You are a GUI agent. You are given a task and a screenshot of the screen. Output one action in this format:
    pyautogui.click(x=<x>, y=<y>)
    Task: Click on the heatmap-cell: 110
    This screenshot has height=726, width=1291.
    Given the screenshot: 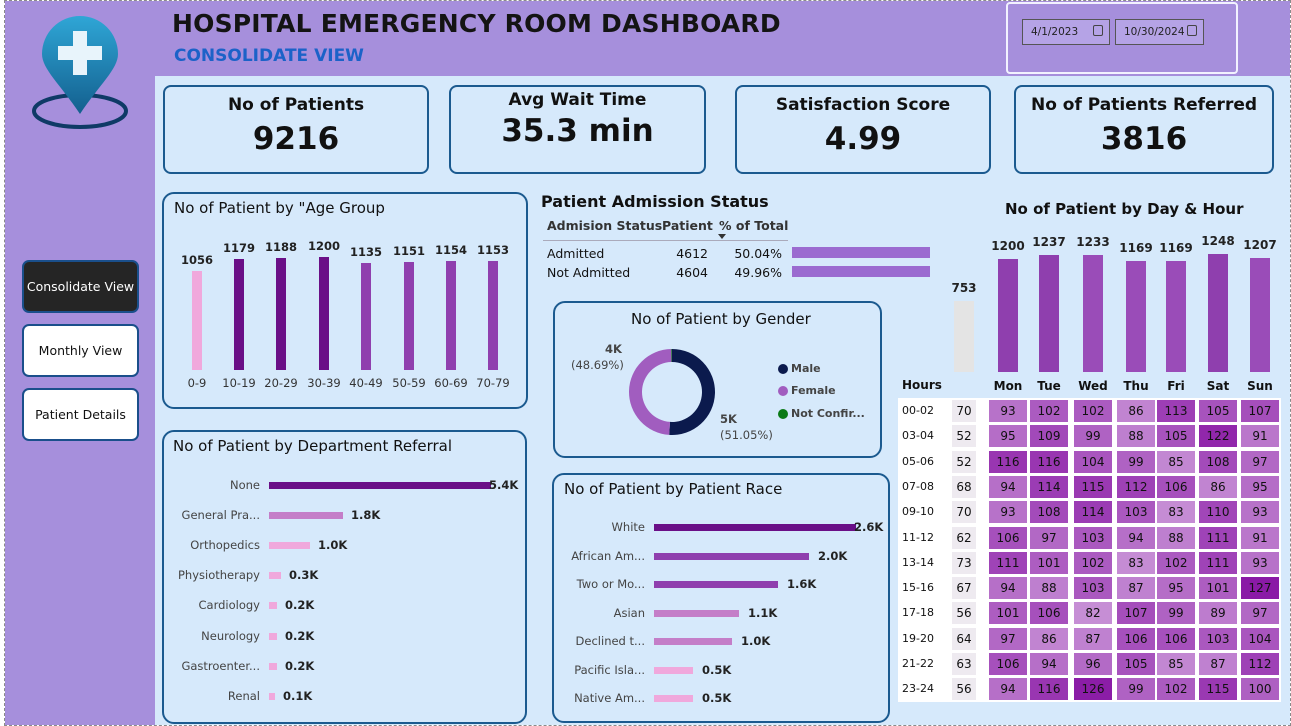 What is the action you would take?
    pyautogui.click(x=1218, y=512)
    